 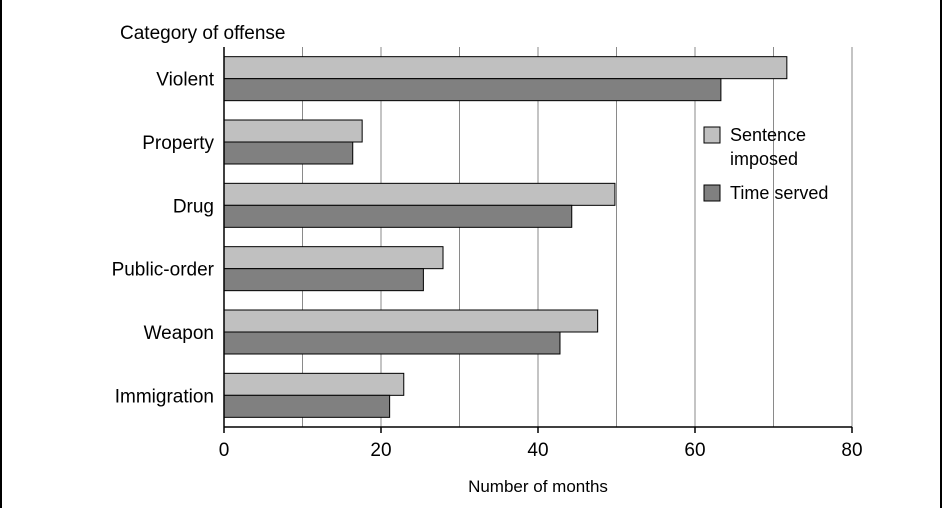 What do you see at coordinates (288, 153) in the screenshot?
I see `bar-property-time-served` at bounding box center [288, 153].